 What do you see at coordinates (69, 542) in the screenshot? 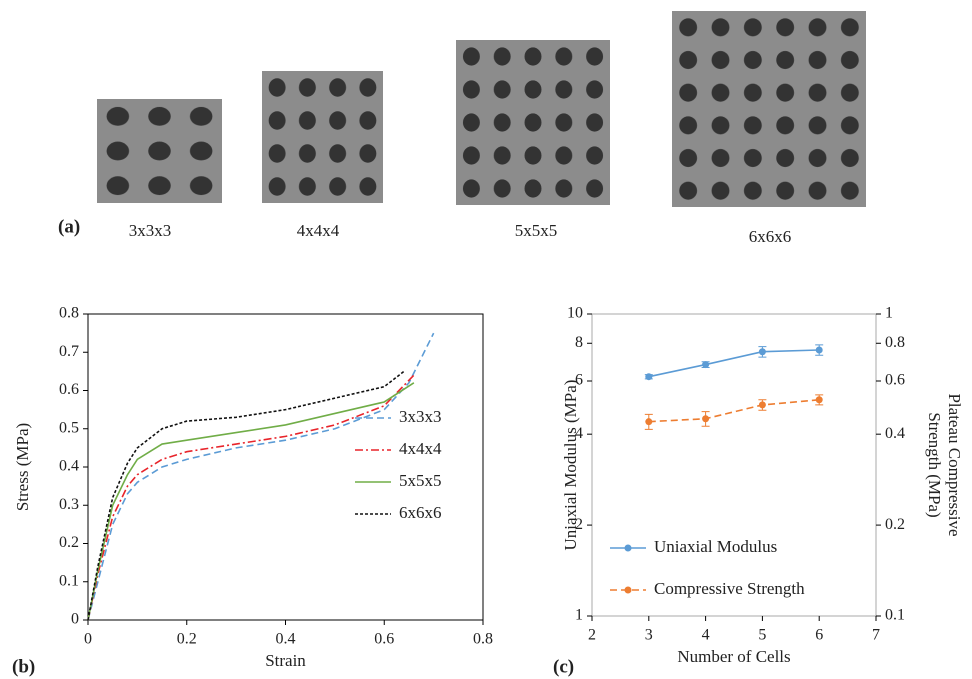
I see `y-tick-label: 0.2` at bounding box center [69, 542].